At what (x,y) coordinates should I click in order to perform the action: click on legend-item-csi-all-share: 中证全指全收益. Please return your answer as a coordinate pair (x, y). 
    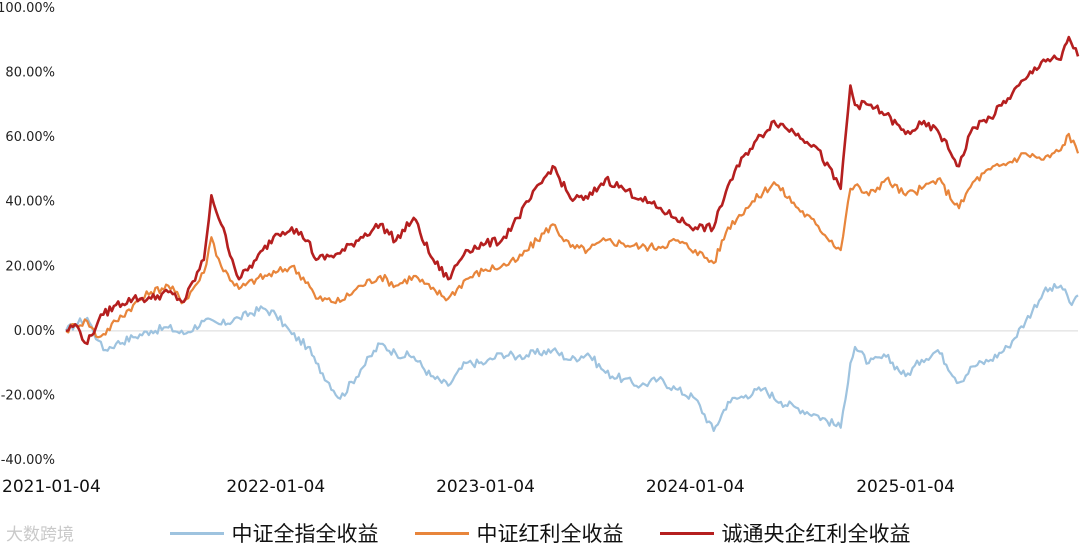
    Looking at the image, I should click on (274, 533).